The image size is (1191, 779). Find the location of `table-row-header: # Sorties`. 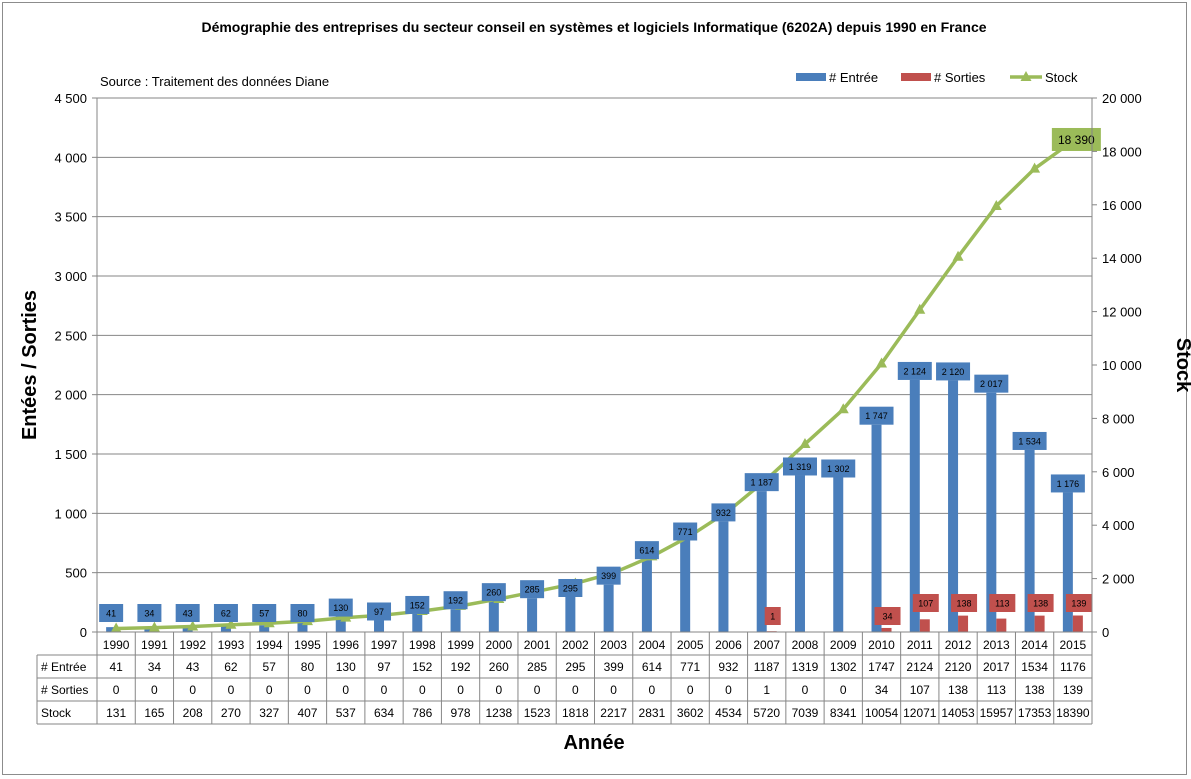

table-row-header: # Sorties is located at coordinates (64, 690).